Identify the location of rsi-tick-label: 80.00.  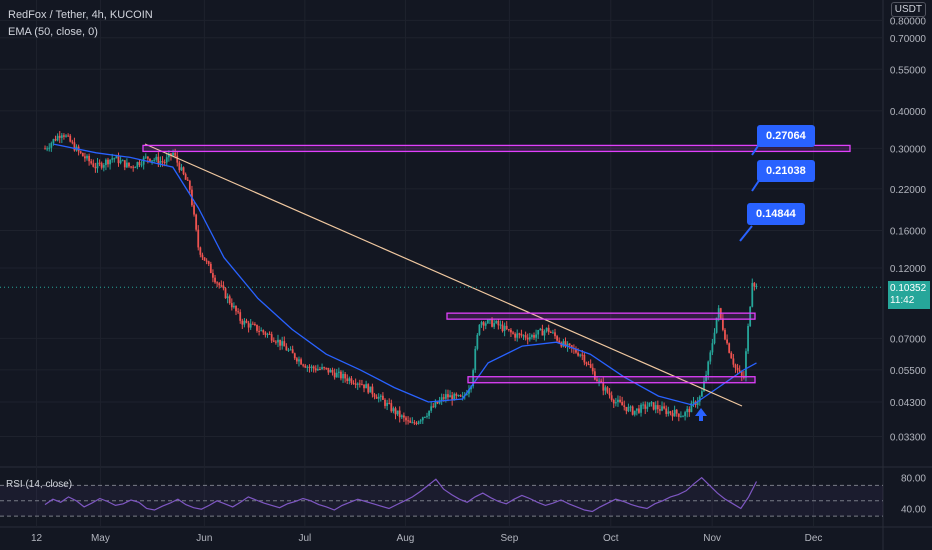
(913, 479).